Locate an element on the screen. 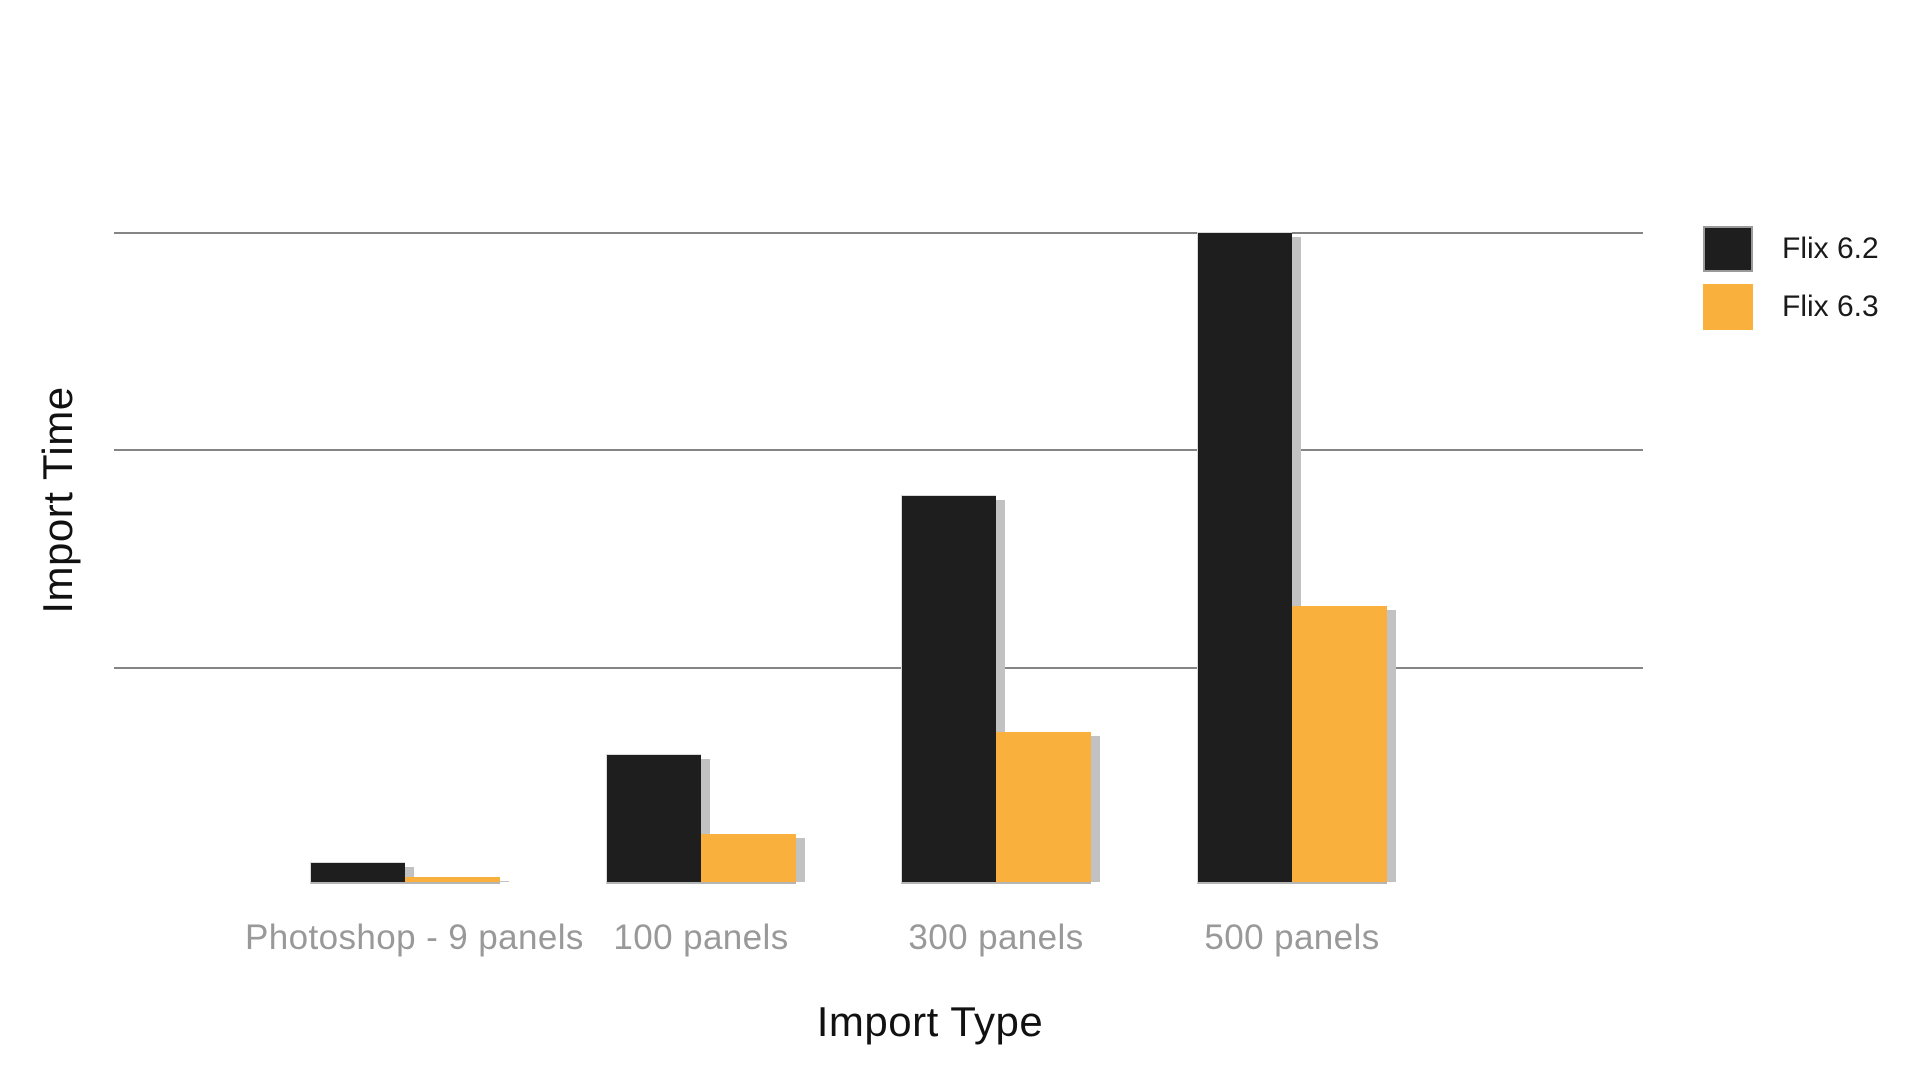  bar-flix-6-3-photoshop-9-panels is located at coordinates (457, 880).